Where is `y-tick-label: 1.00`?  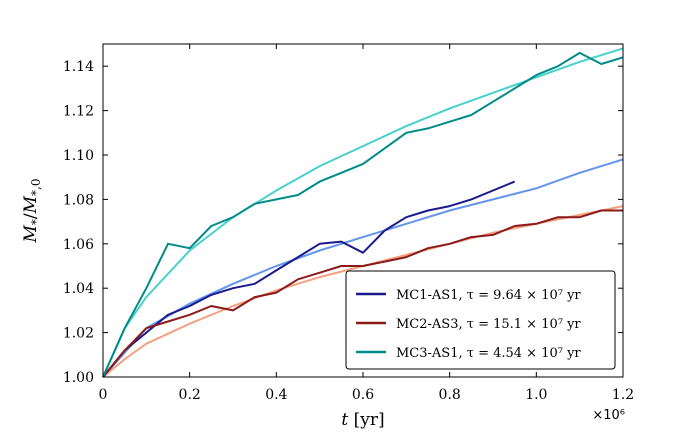
y-tick-label: 1.00 is located at coordinates (78, 378).